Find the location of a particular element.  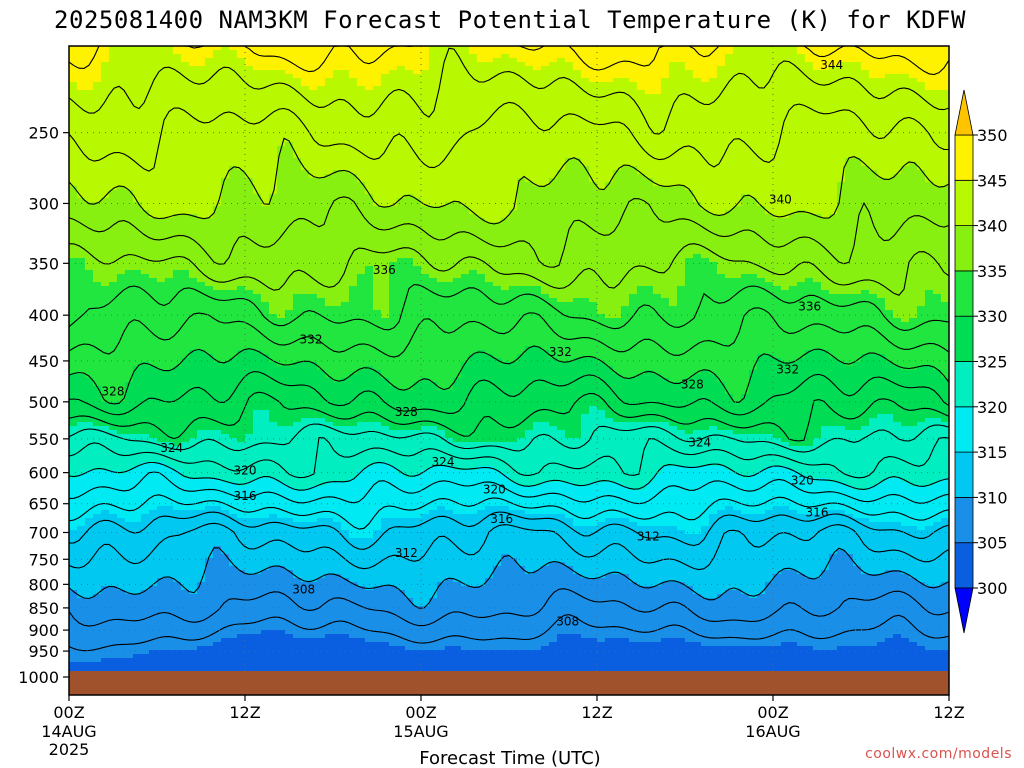

y-tick-label: 550 is located at coordinates (43, 439).